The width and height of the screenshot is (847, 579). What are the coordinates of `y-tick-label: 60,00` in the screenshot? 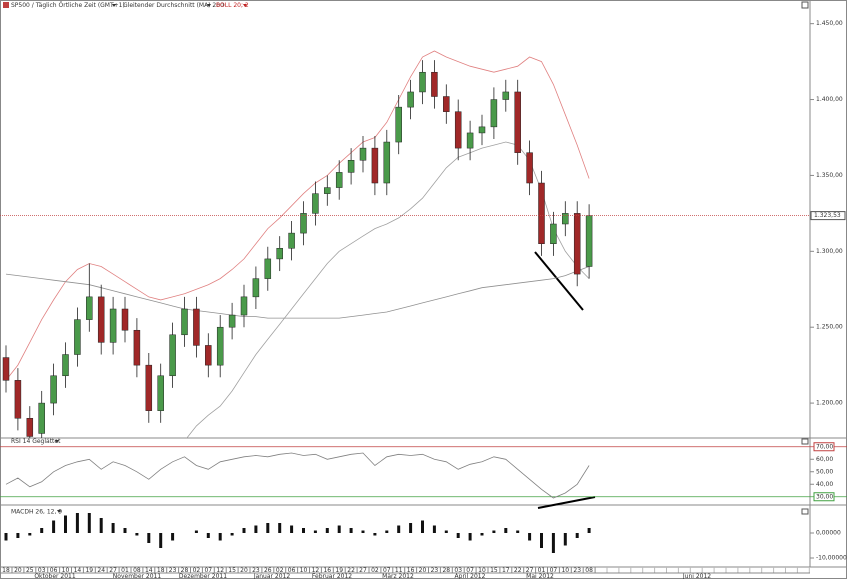 It's located at (824, 459).